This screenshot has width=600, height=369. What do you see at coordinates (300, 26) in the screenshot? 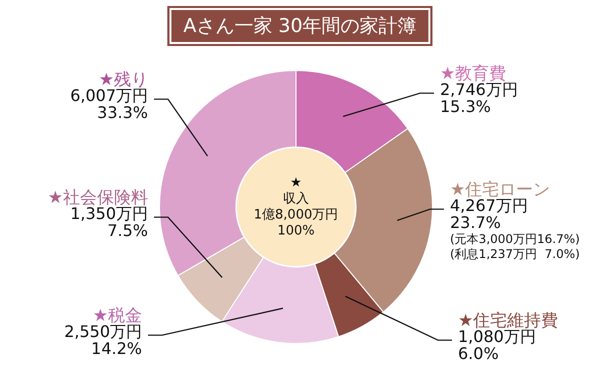
I see `chart-title: Aさん一家 30年間の家計簿` at bounding box center [300, 26].